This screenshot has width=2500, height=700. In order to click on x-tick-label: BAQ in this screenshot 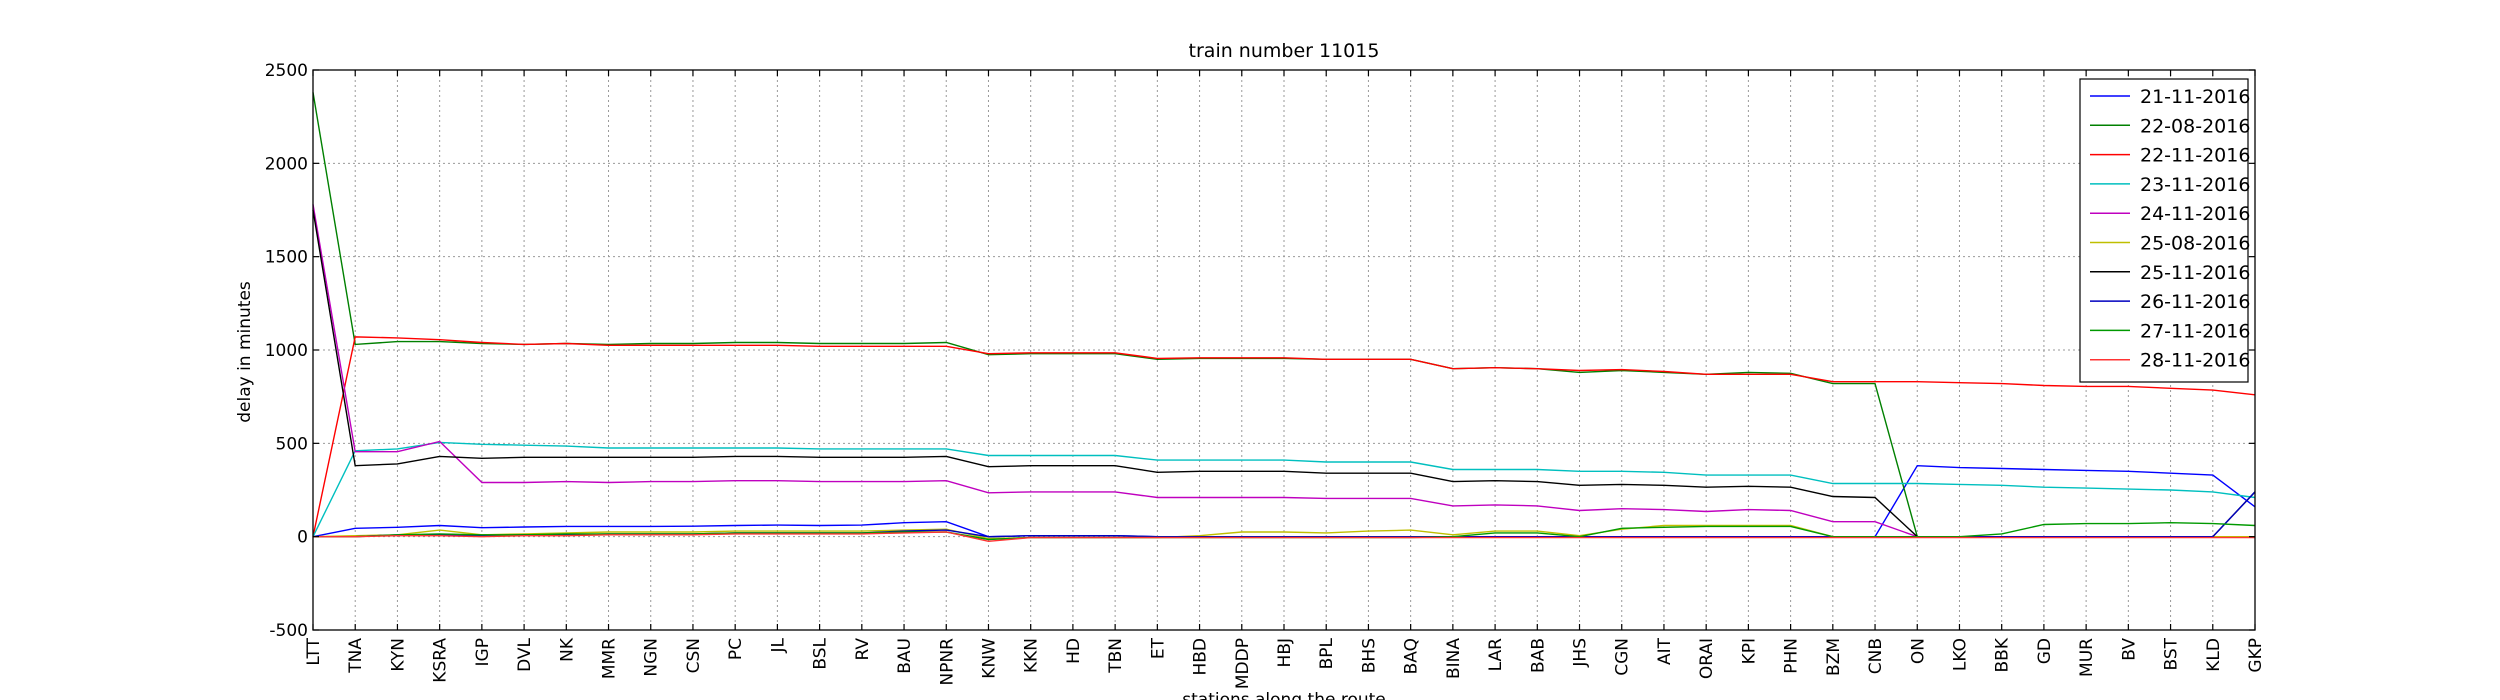, I will do `click(1412, 656)`.